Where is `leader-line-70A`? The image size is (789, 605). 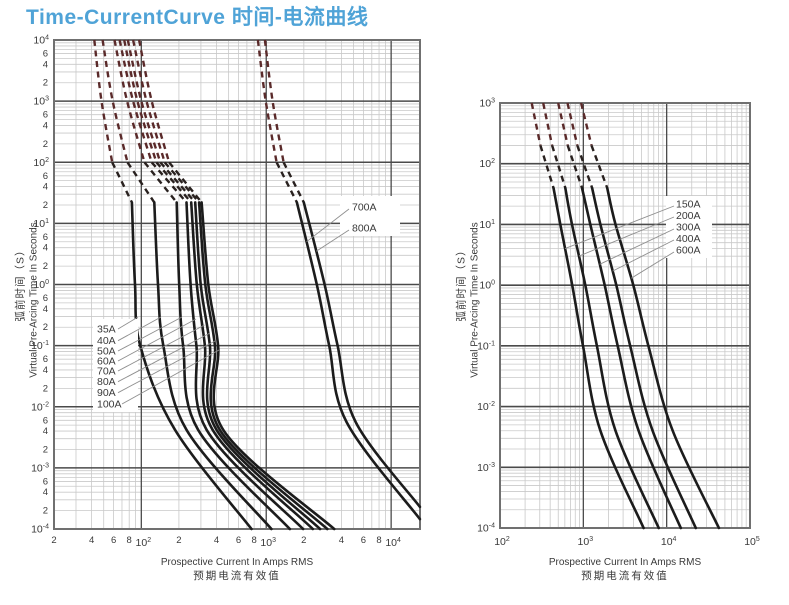 leader-line-70A is located at coordinates (161, 348).